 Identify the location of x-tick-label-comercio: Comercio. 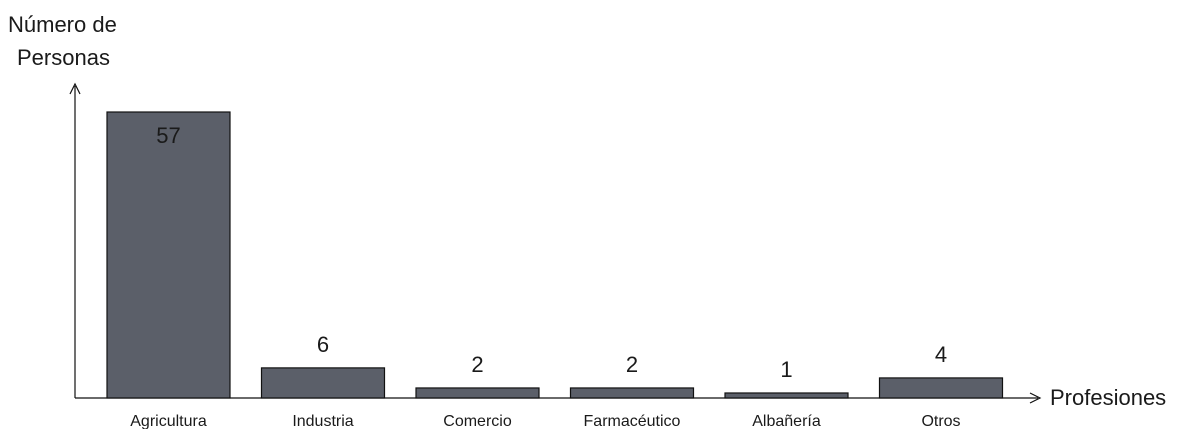
(477, 421).